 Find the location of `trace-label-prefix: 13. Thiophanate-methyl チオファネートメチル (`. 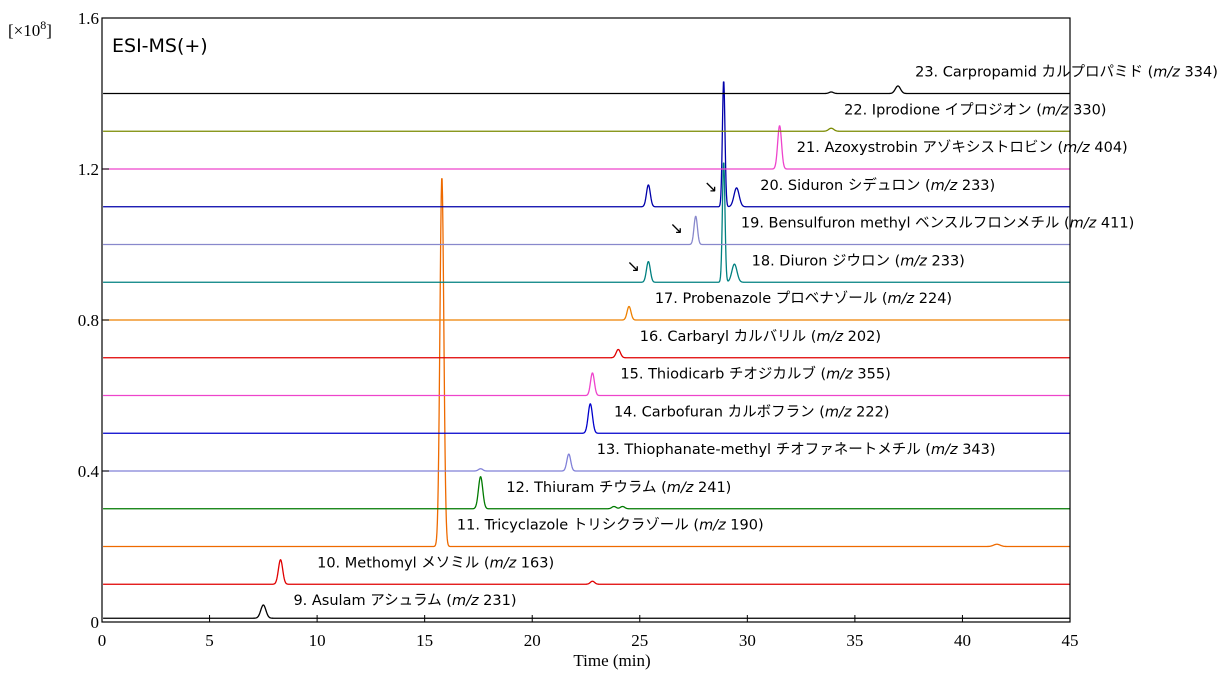

trace-label-prefix: 13. Thiophanate-methyl チオファネートメチル ( is located at coordinates (764, 449).